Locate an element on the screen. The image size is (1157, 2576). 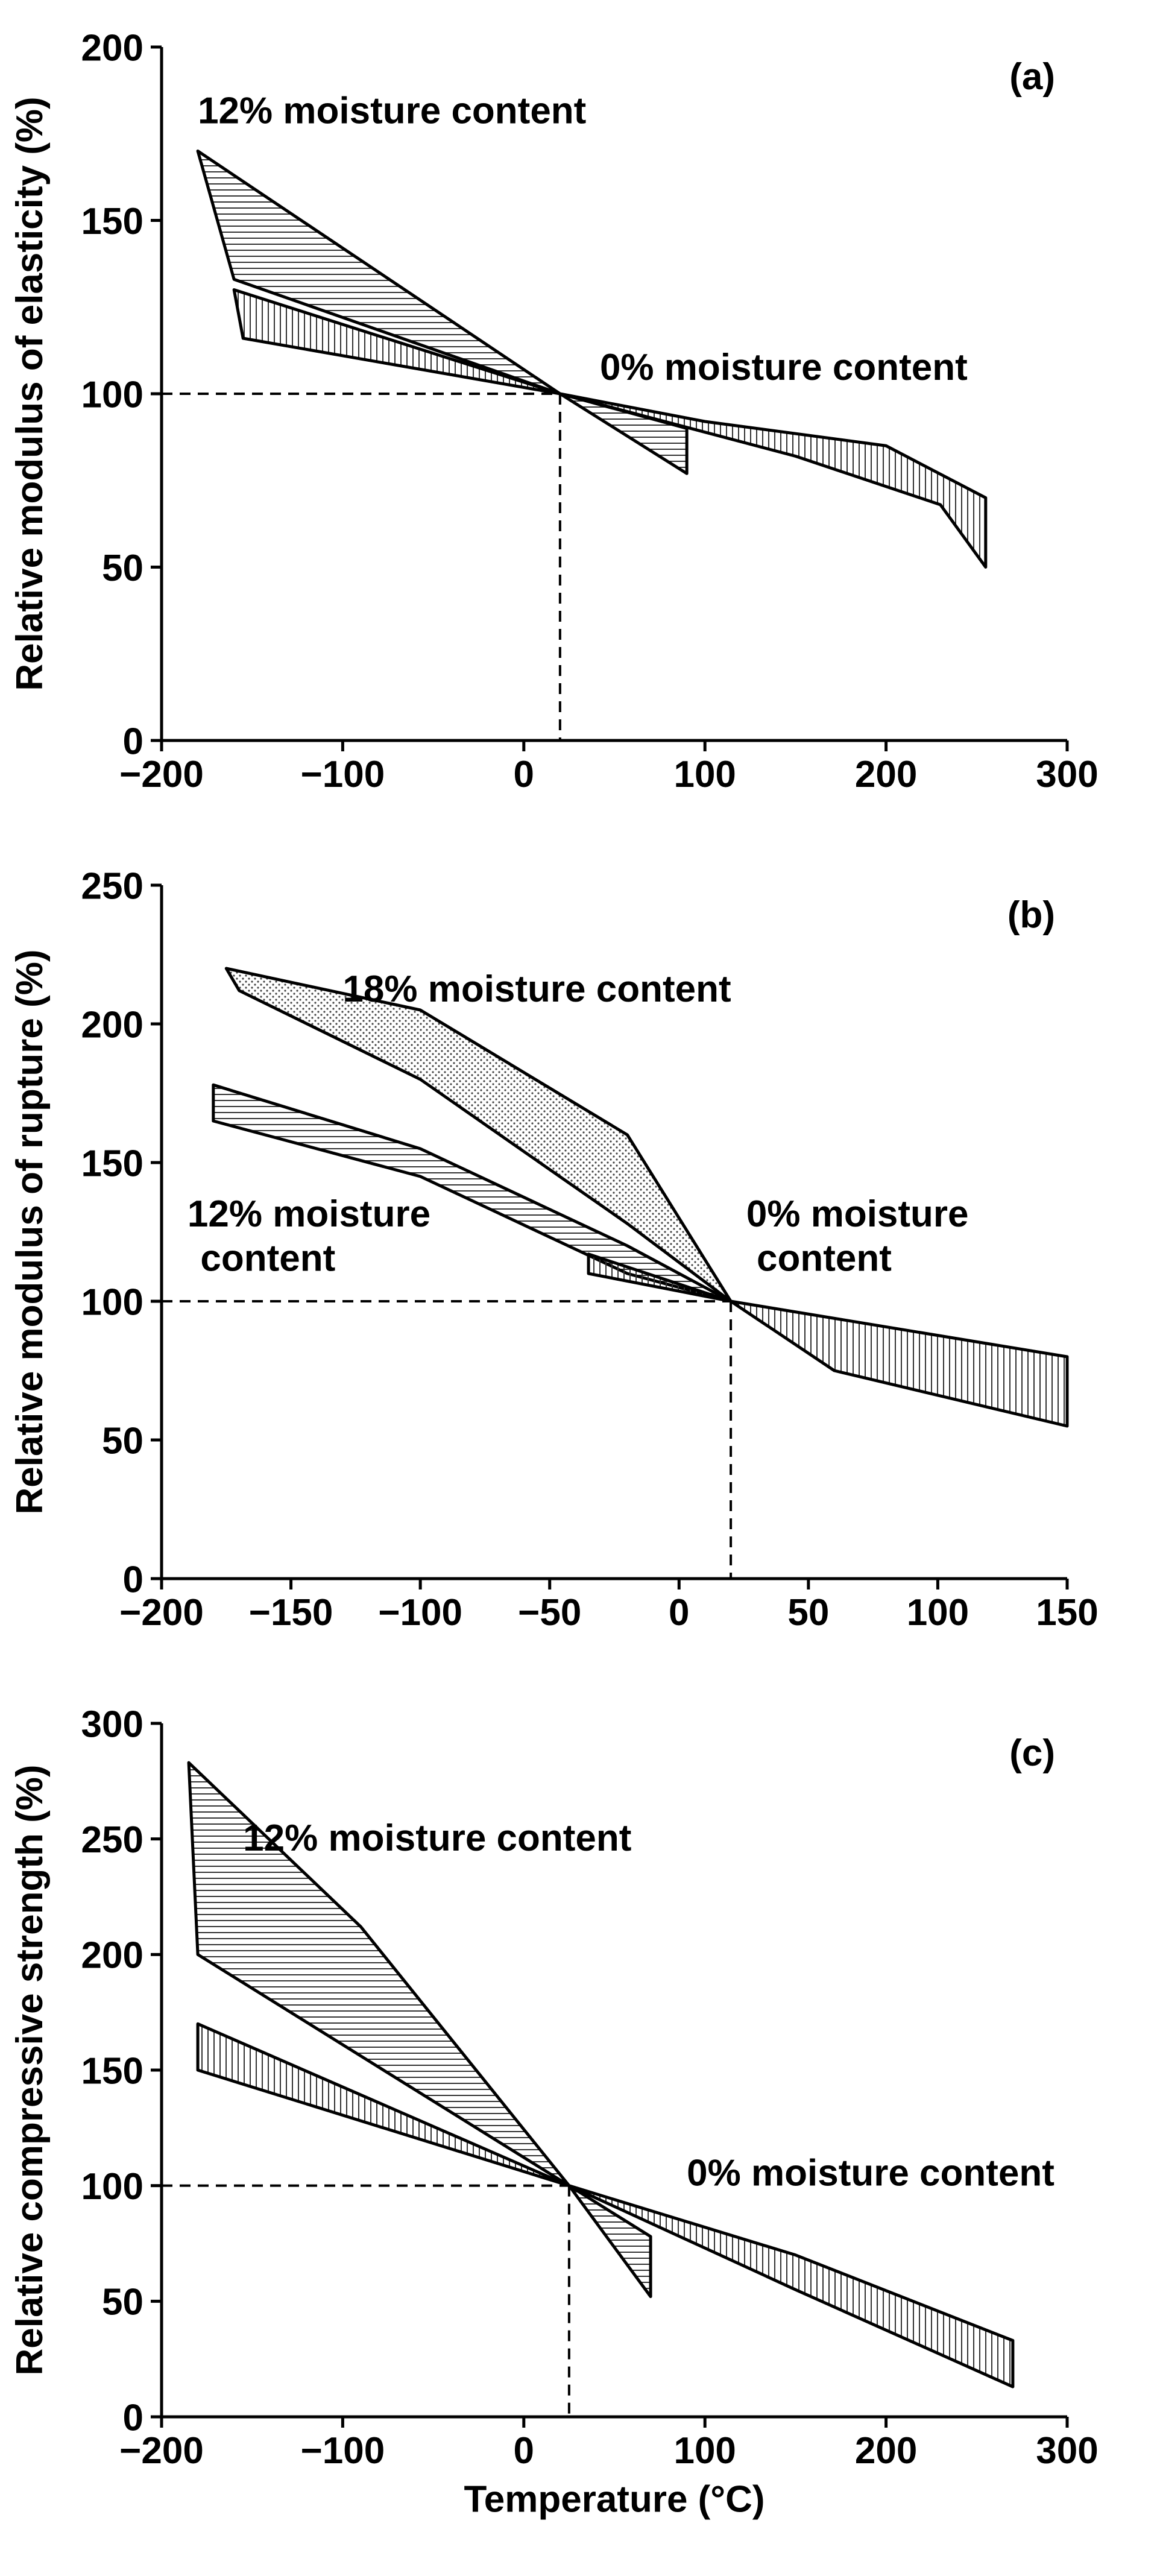
x-tick-label: −50 is located at coordinates (549, 1613).